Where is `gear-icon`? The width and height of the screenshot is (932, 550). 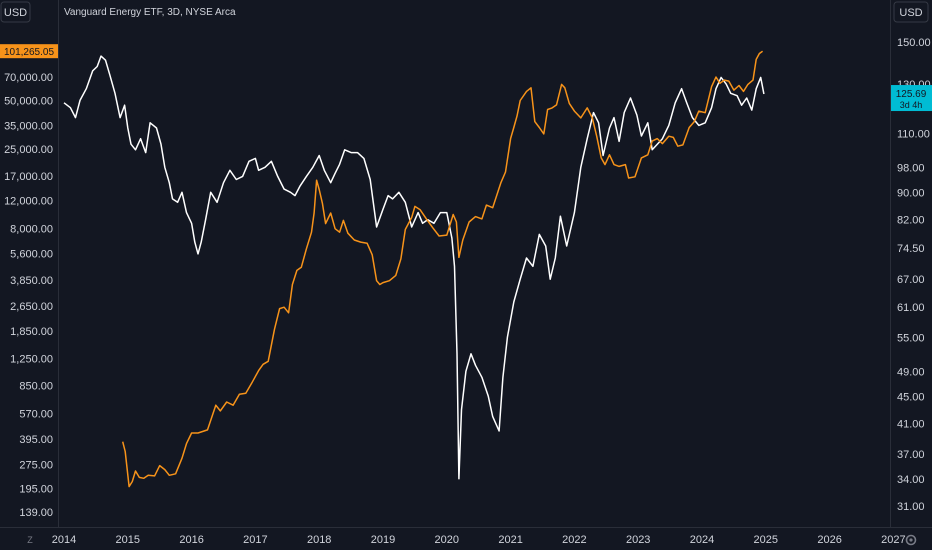
gear-icon is located at coordinates (911, 540).